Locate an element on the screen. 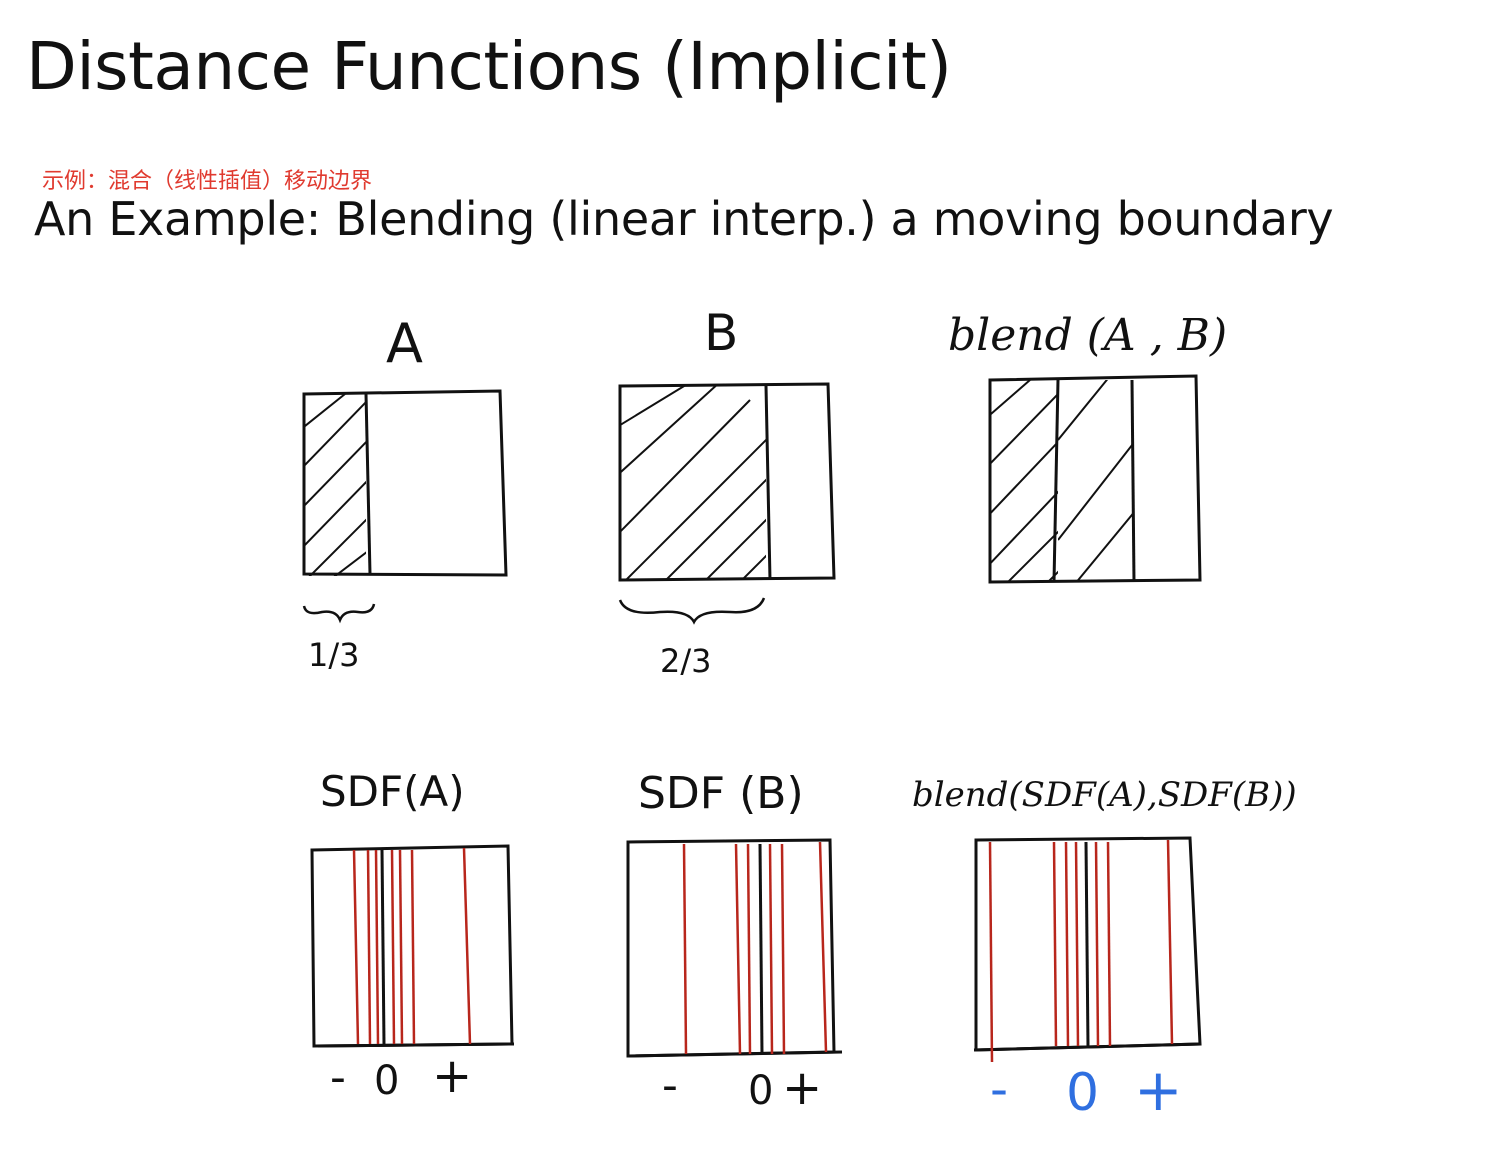 The width and height of the screenshot is (1486, 1152). panel-sdf-b-zero-line is located at coordinates (761, 949).